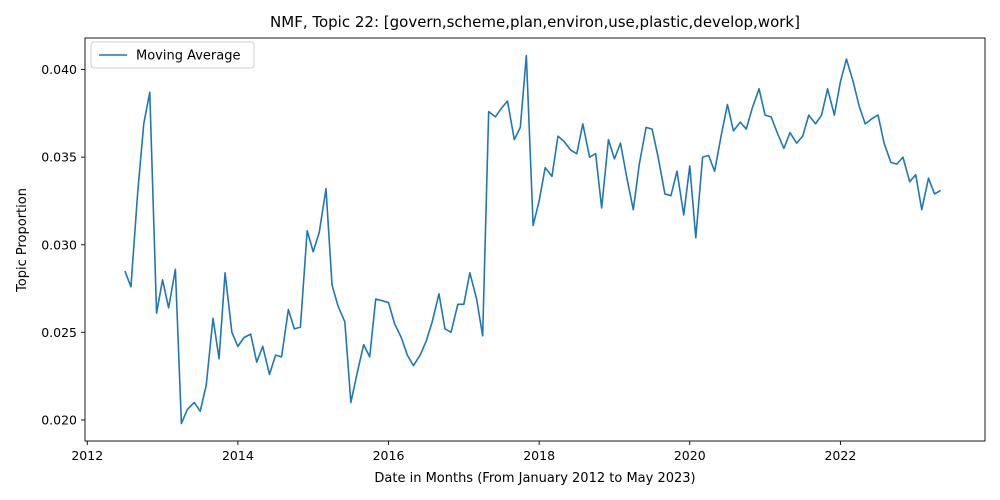 Image resolution: width=1000 pixels, height=500 pixels. Describe the element at coordinates (539, 455) in the screenshot. I see `x-tick-label: 2018` at that location.